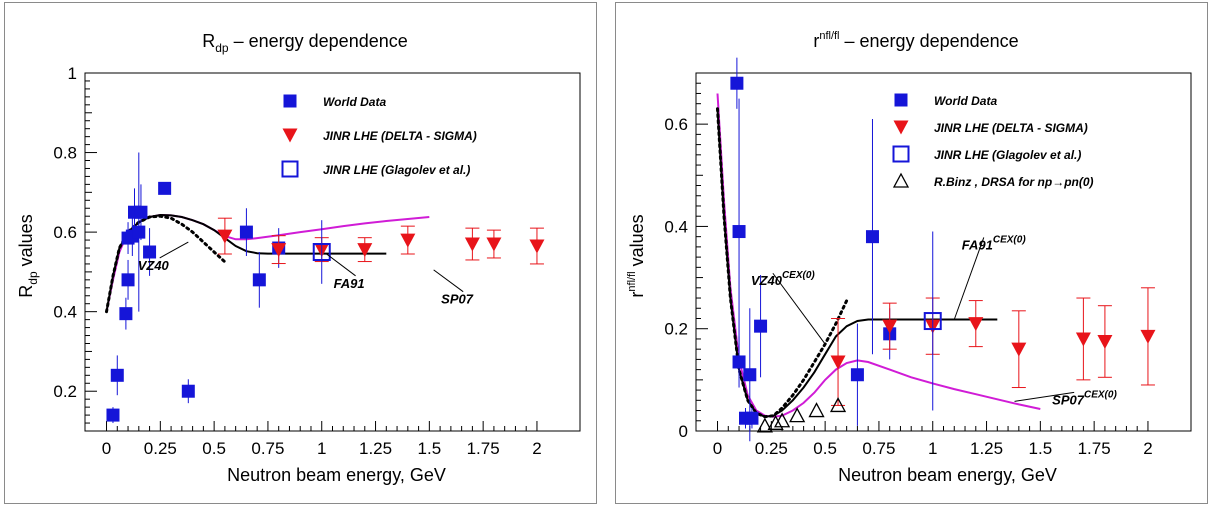 This screenshot has width=1212, height=507. Describe the element at coordinates (1084, 398) in the screenshot. I see `annotation-sp07: SP07CEX(0)` at that location.